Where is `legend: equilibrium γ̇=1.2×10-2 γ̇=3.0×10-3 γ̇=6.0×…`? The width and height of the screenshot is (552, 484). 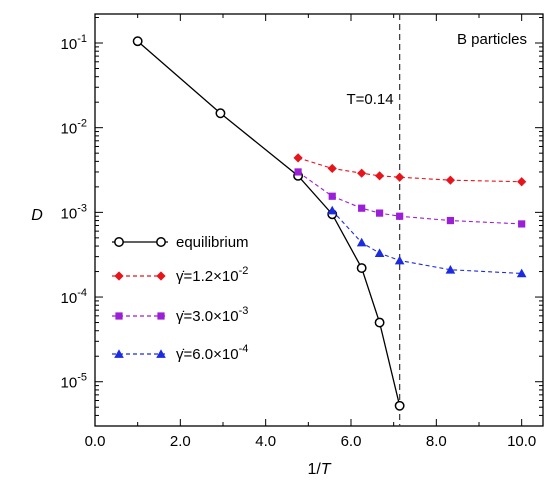 legend: equilibrium γ̇=1.2×10-2 γ̇=3.0×10-3 γ̇=6.0×… is located at coordinates (180, 298).